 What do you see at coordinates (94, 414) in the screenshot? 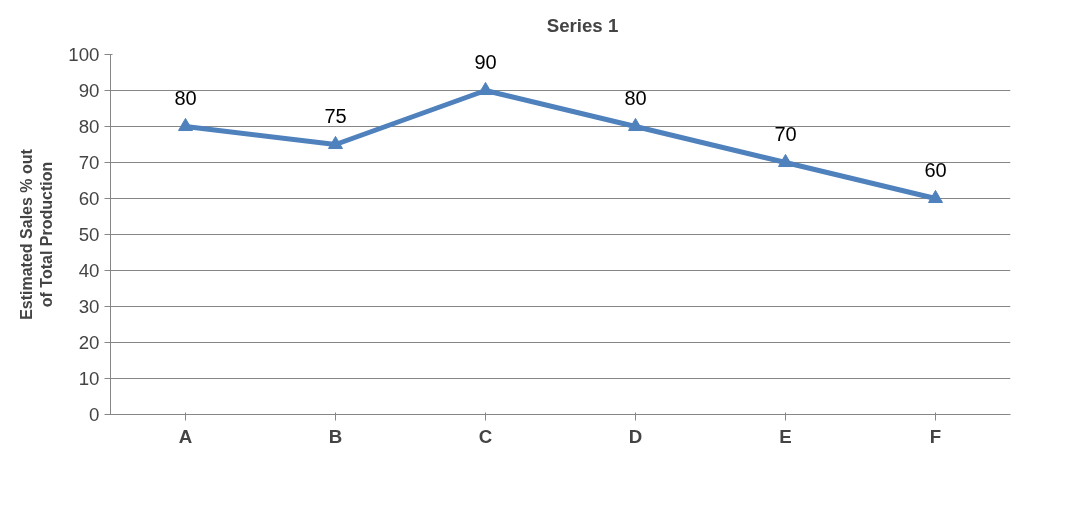
I see `y-tick-label: 0` at bounding box center [94, 414].